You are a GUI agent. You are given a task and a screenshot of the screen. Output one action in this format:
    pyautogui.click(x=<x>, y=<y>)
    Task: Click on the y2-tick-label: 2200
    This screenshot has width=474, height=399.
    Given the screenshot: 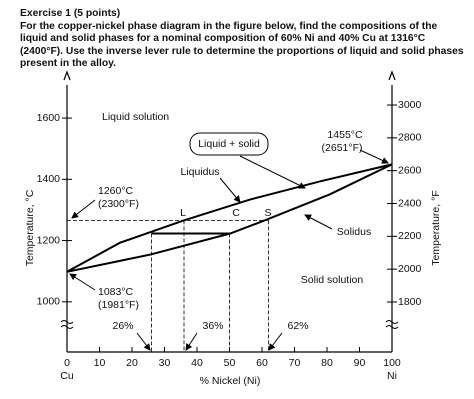 What is the action you would take?
    pyautogui.click(x=410, y=236)
    